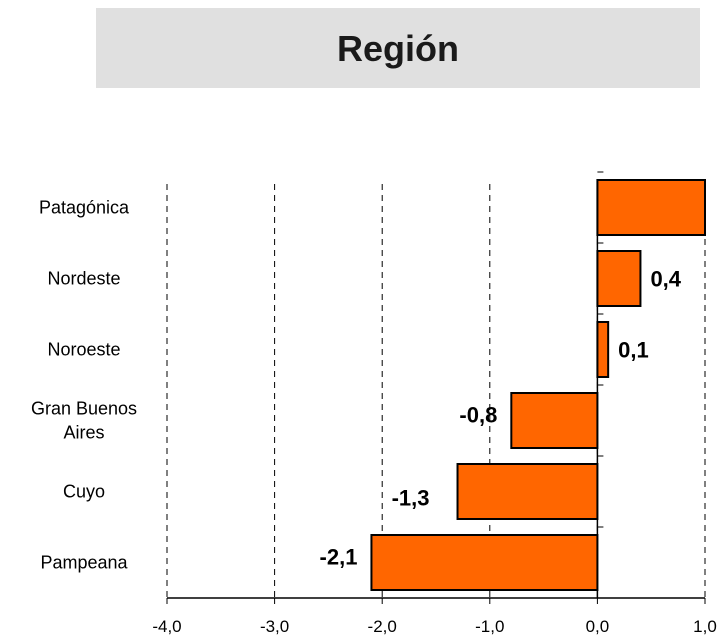  Describe the element at coordinates (478, 415) in the screenshot. I see `data-label-3: -0,8` at that location.